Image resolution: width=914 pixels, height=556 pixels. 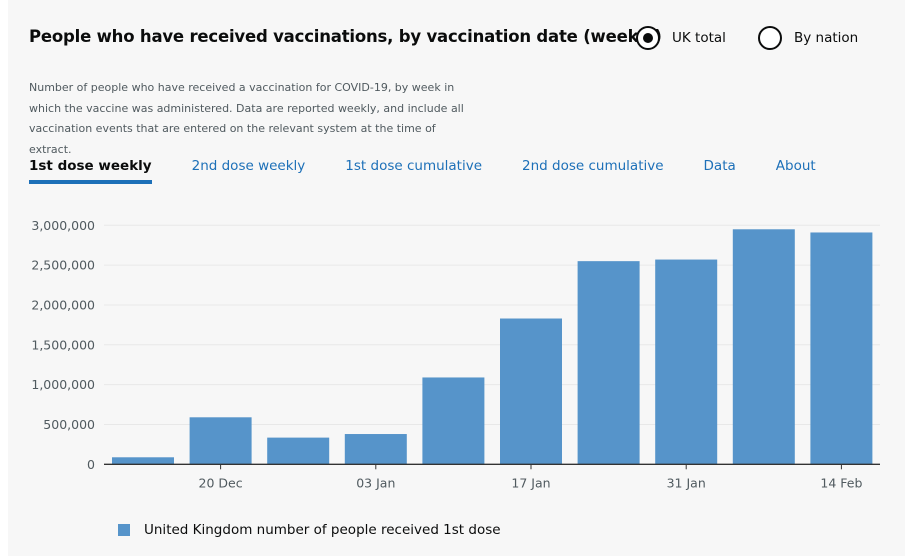 I want to click on x-tick-label: 20 Dec, so click(x=221, y=482).